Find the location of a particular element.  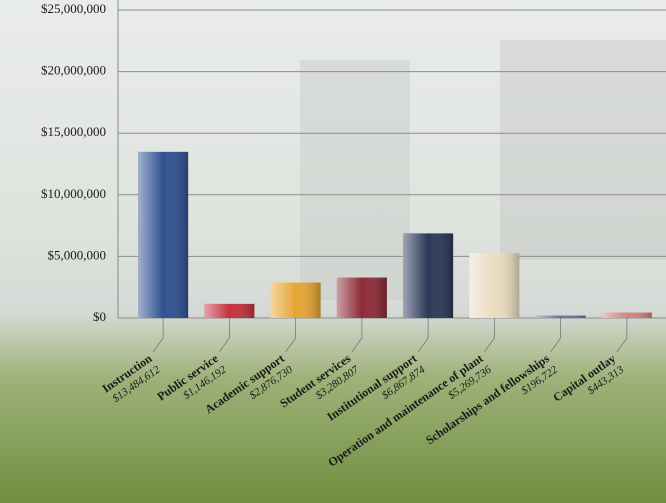

y-tick-label: $25,000,000 is located at coordinates (73, 8).